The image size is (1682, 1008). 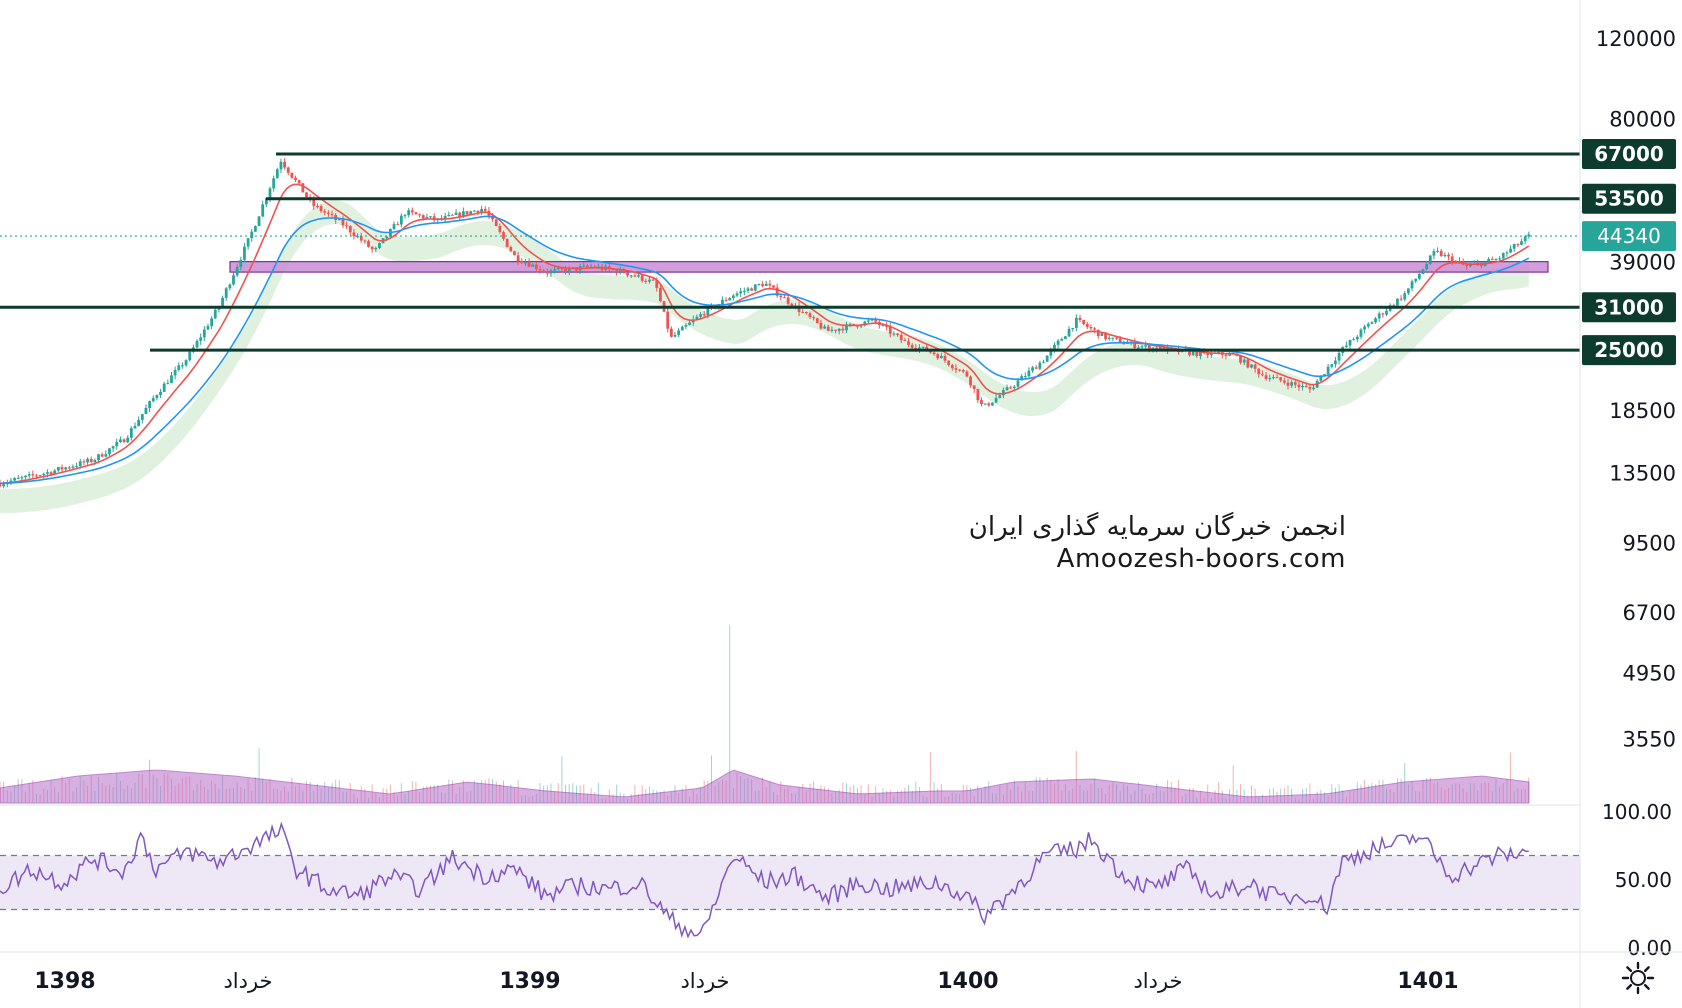 I want to click on price-tick-120000: 120000, so click(x=1636, y=39).